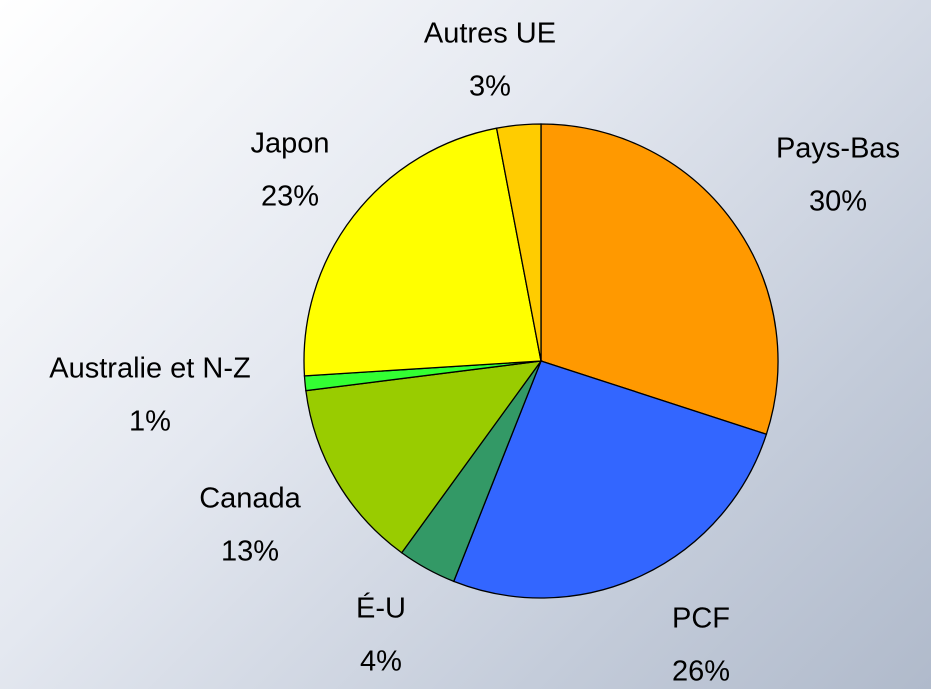 The width and height of the screenshot is (931, 689). Describe the element at coordinates (149, 369) in the screenshot. I see `slice-label: Australie et N-Z` at that location.